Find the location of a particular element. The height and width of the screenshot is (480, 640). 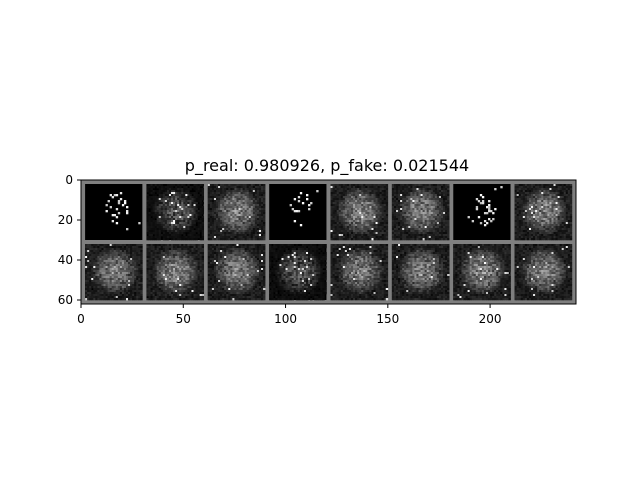

y-tick-label: 20 is located at coordinates (65, 220).